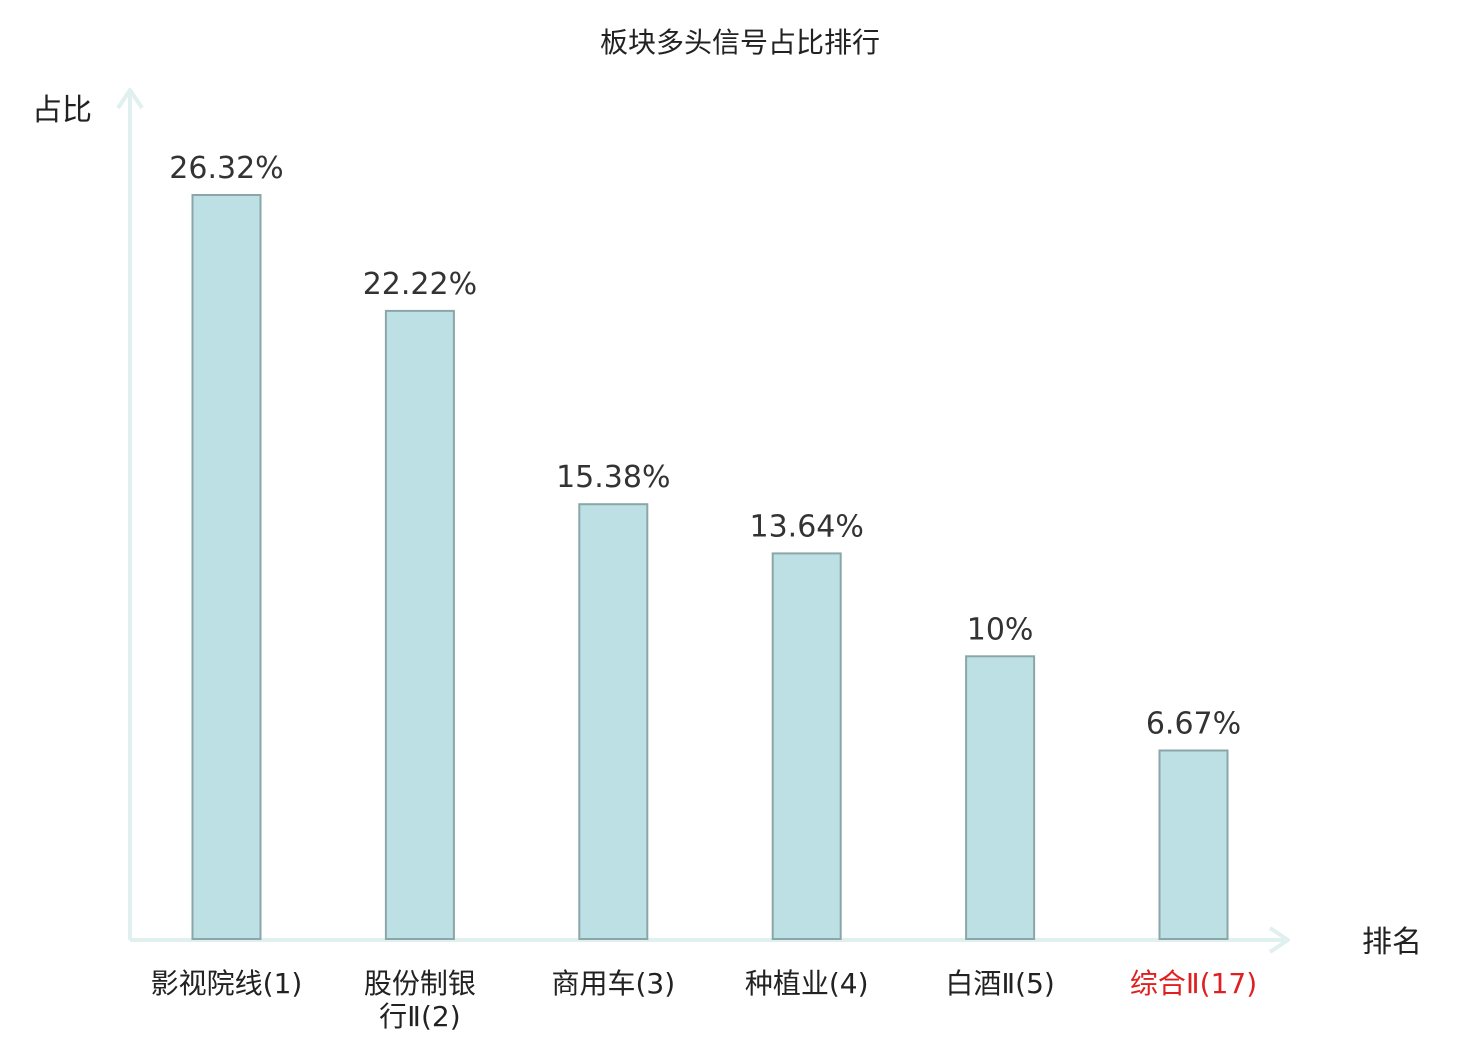  What do you see at coordinates (420, 284) in the screenshot?
I see `value-label-2: 22.22%` at bounding box center [420, 284].